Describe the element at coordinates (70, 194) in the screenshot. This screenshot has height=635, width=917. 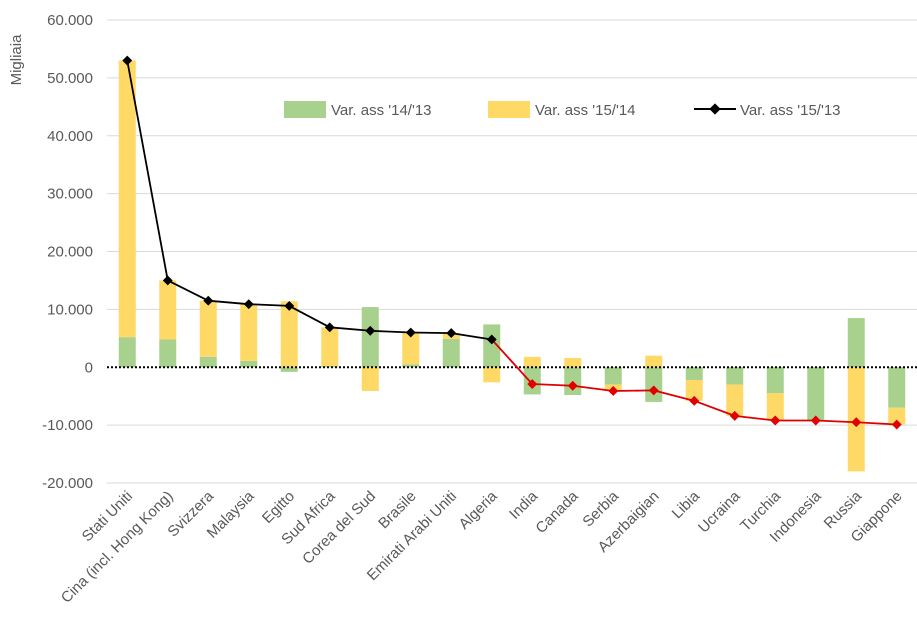
I see `y-tick-label: 30.000` at that location.